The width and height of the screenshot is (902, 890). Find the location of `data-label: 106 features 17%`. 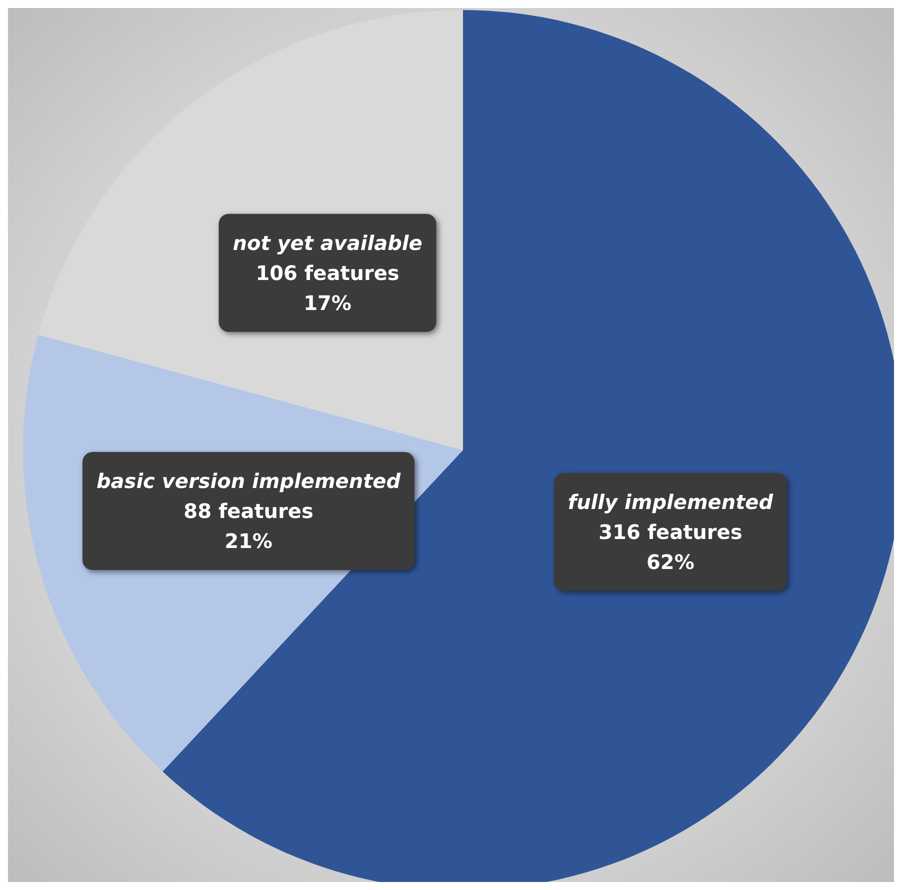

data-label: 106 features 17% is located at coordinates (328, 287).